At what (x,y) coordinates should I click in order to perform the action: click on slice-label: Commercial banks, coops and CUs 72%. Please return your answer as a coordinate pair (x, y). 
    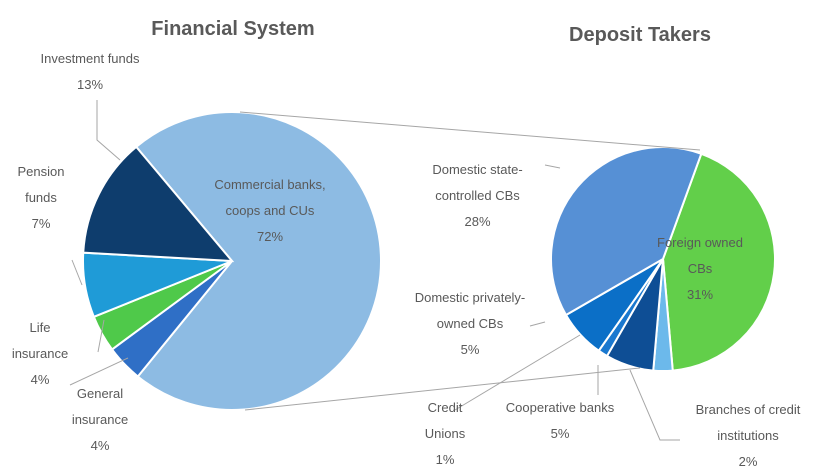
    Looking at the image, I should click on (270, 211).